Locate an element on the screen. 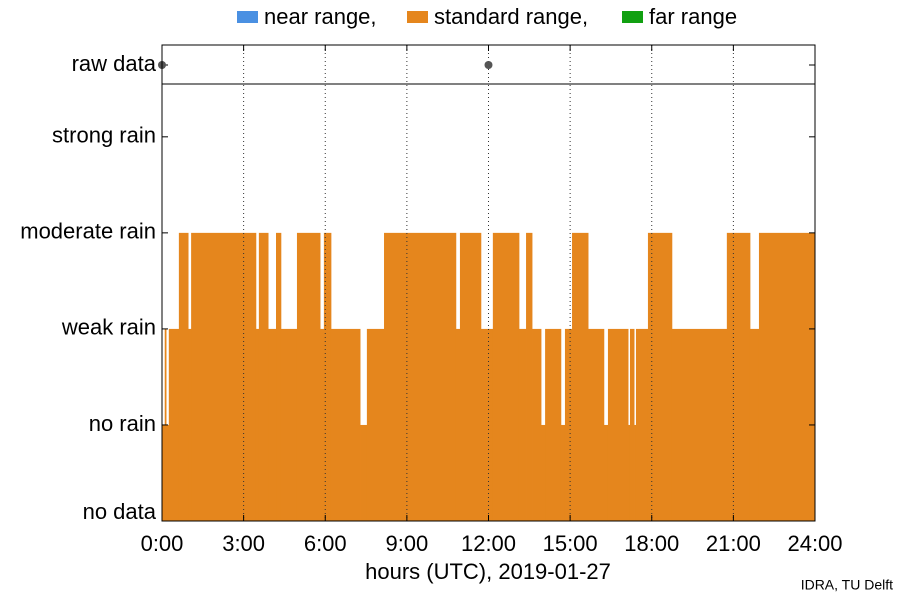 This screenshot has height=600, width=900. y-tick-label: strong rain is located at coordinates (104, 135).